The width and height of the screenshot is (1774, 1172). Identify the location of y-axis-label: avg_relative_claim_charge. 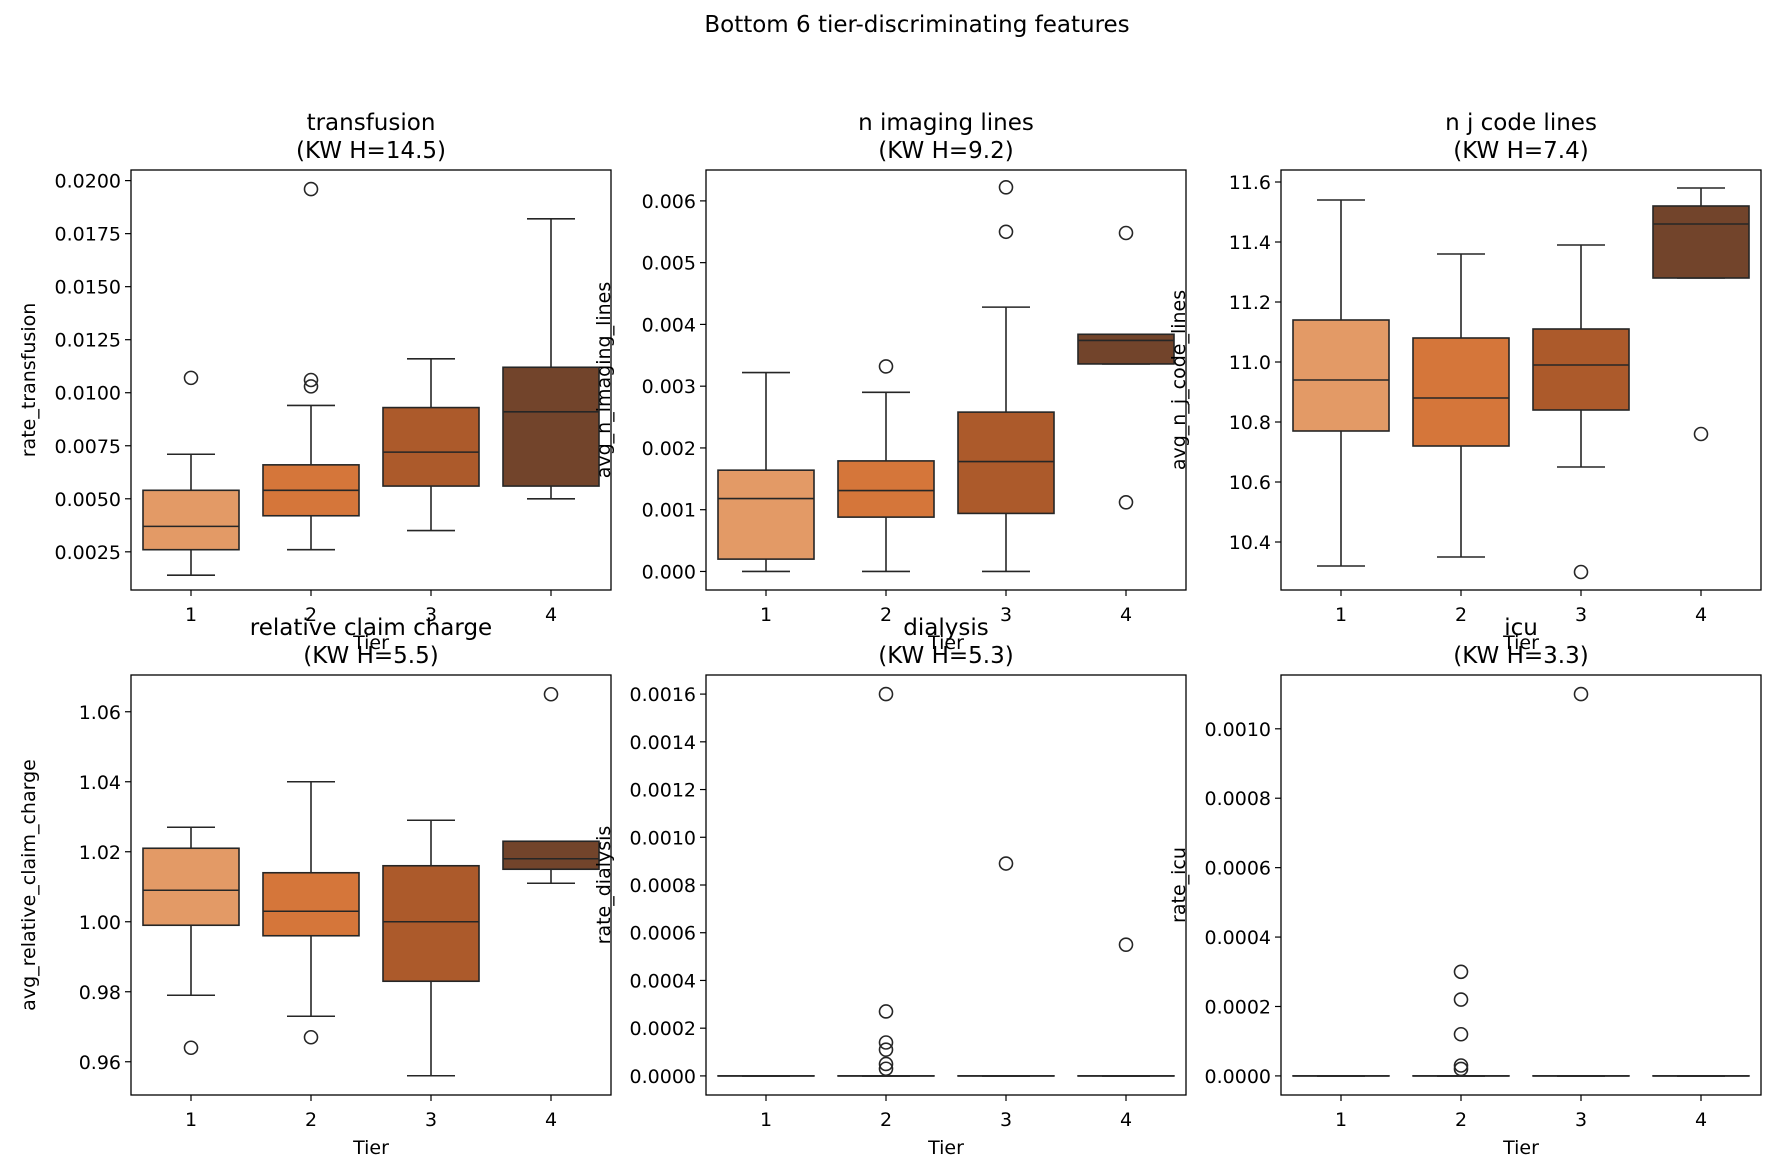
(29, 885).